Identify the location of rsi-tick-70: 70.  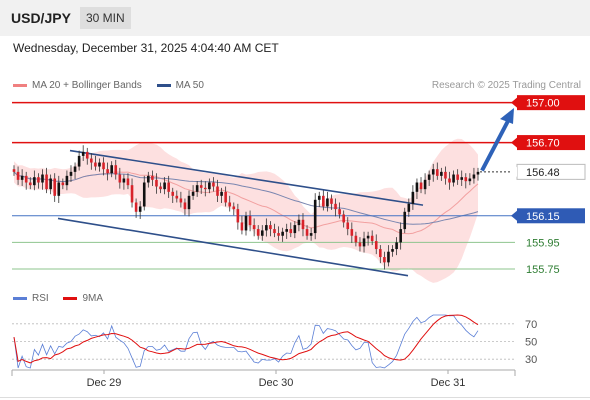
(531, 325).